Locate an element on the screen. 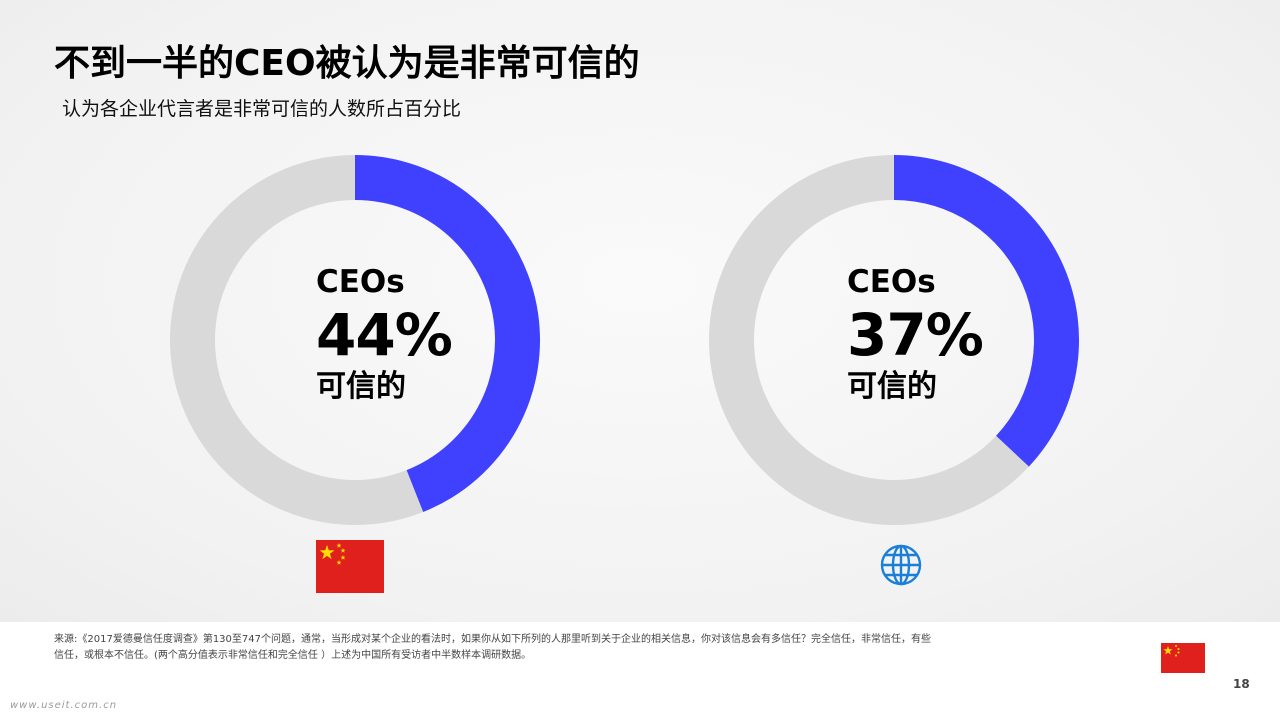  page-number: 18 is located at coordinates (1241, 684).